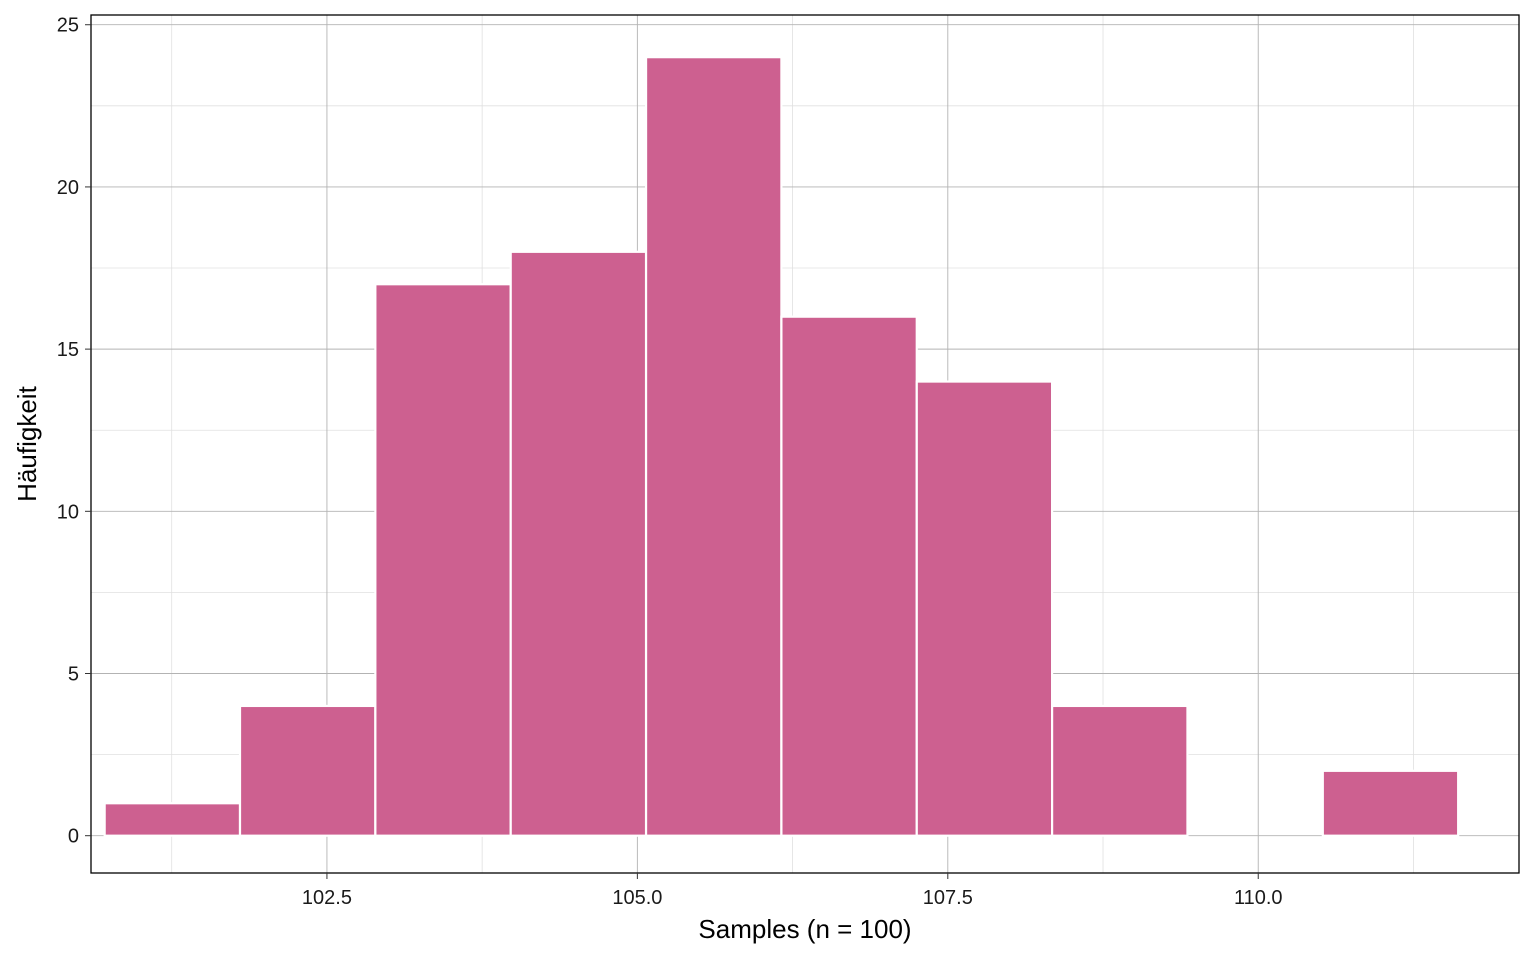 The height and width of the screenshot is (960, 1536). Describe the element at coordinates (68, 26) in the screenshot. I see `y-tick-label: 25` at that location.